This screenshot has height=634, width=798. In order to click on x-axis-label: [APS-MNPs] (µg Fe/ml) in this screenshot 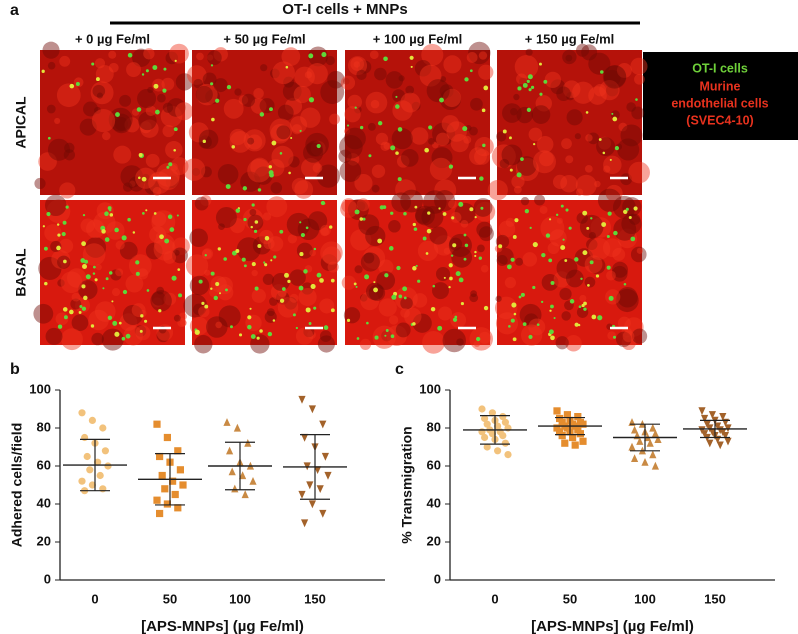, I will do `click(222, 626)`.